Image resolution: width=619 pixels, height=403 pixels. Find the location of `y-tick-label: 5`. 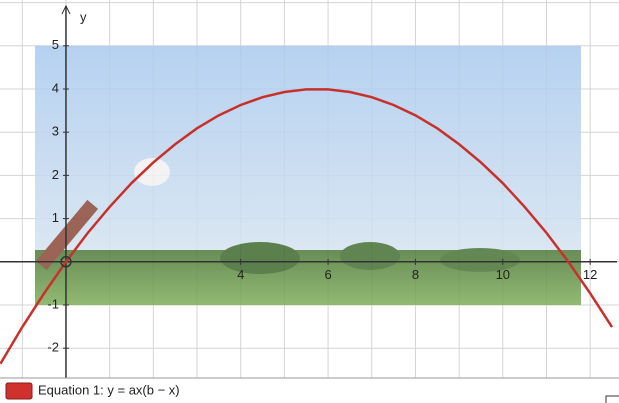

y-tick-label: 5 is located at coordinates (55, 44).